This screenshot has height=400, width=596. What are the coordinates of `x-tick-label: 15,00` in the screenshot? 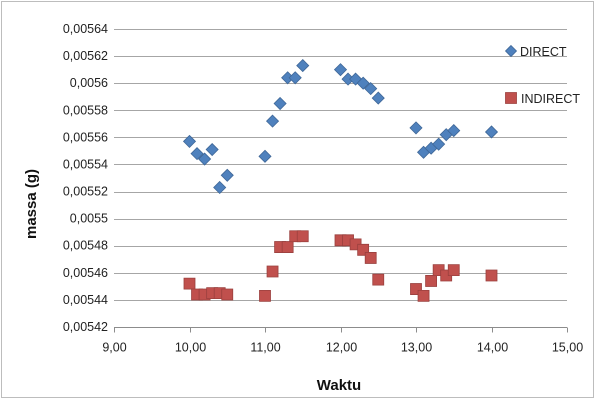 It's located at (567, 348).